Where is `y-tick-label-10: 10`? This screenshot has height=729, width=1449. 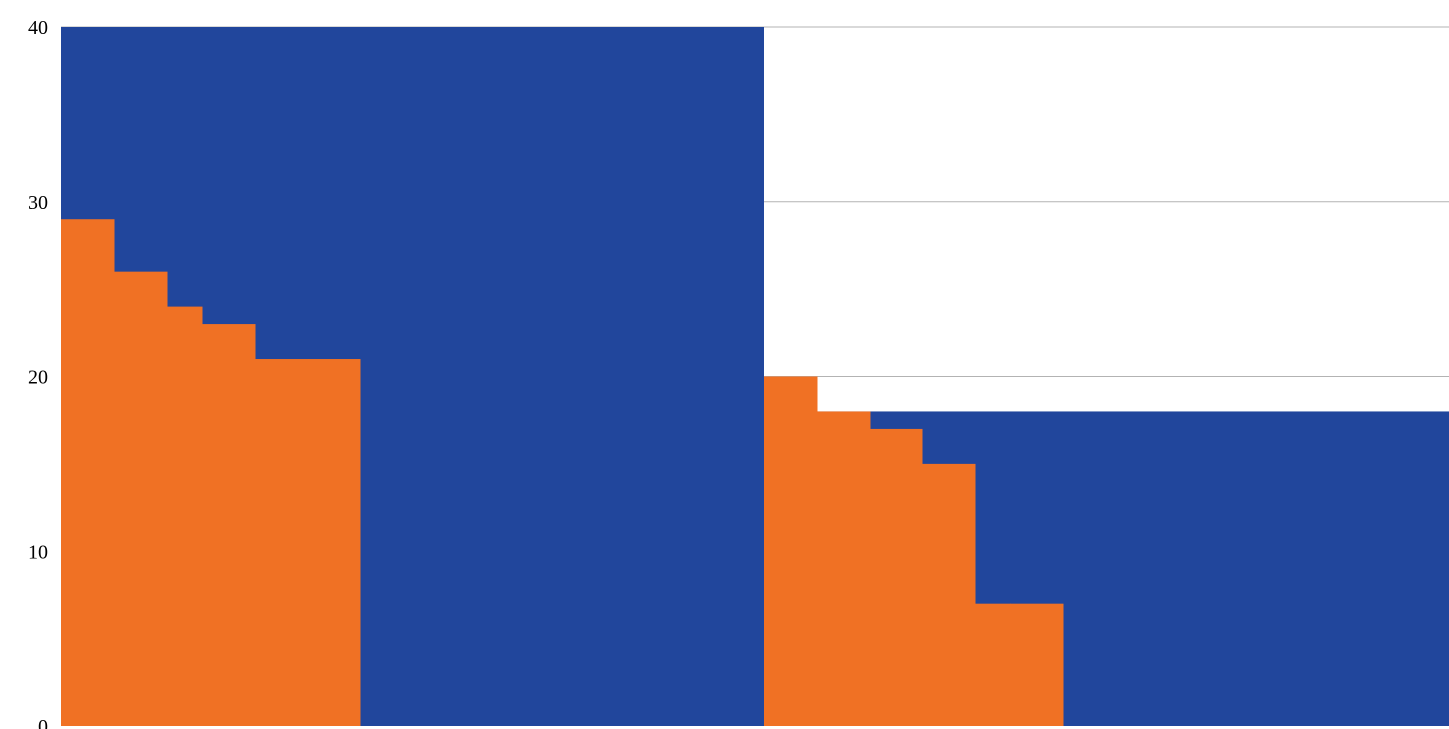 y-tick-label-10: 10 is located at coordinates (38, 552).